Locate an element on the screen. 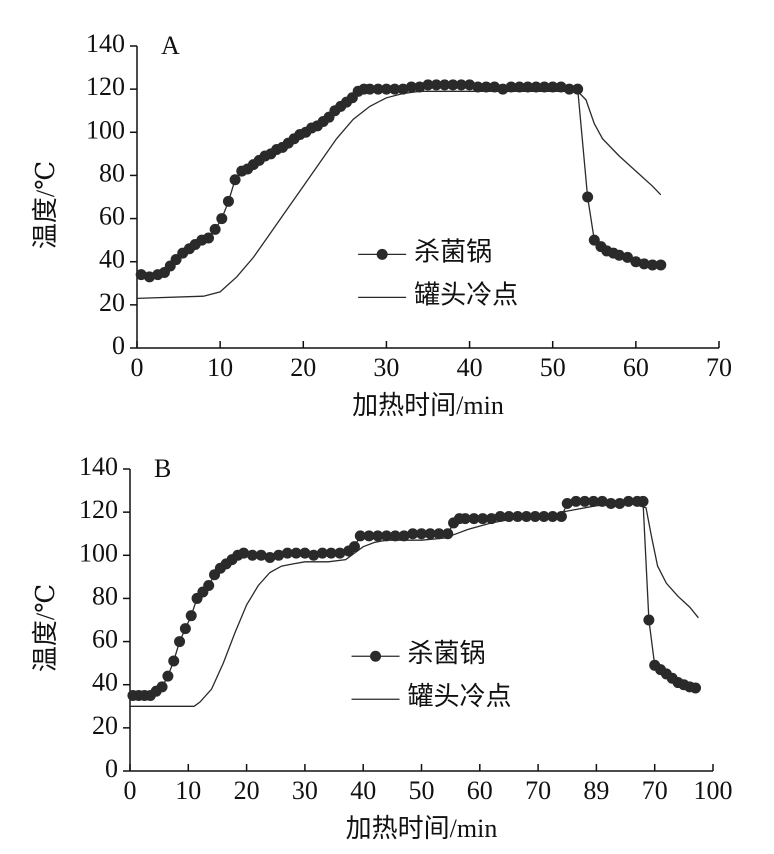  x-tick-label: 0 is located at coordinates (137, 367).